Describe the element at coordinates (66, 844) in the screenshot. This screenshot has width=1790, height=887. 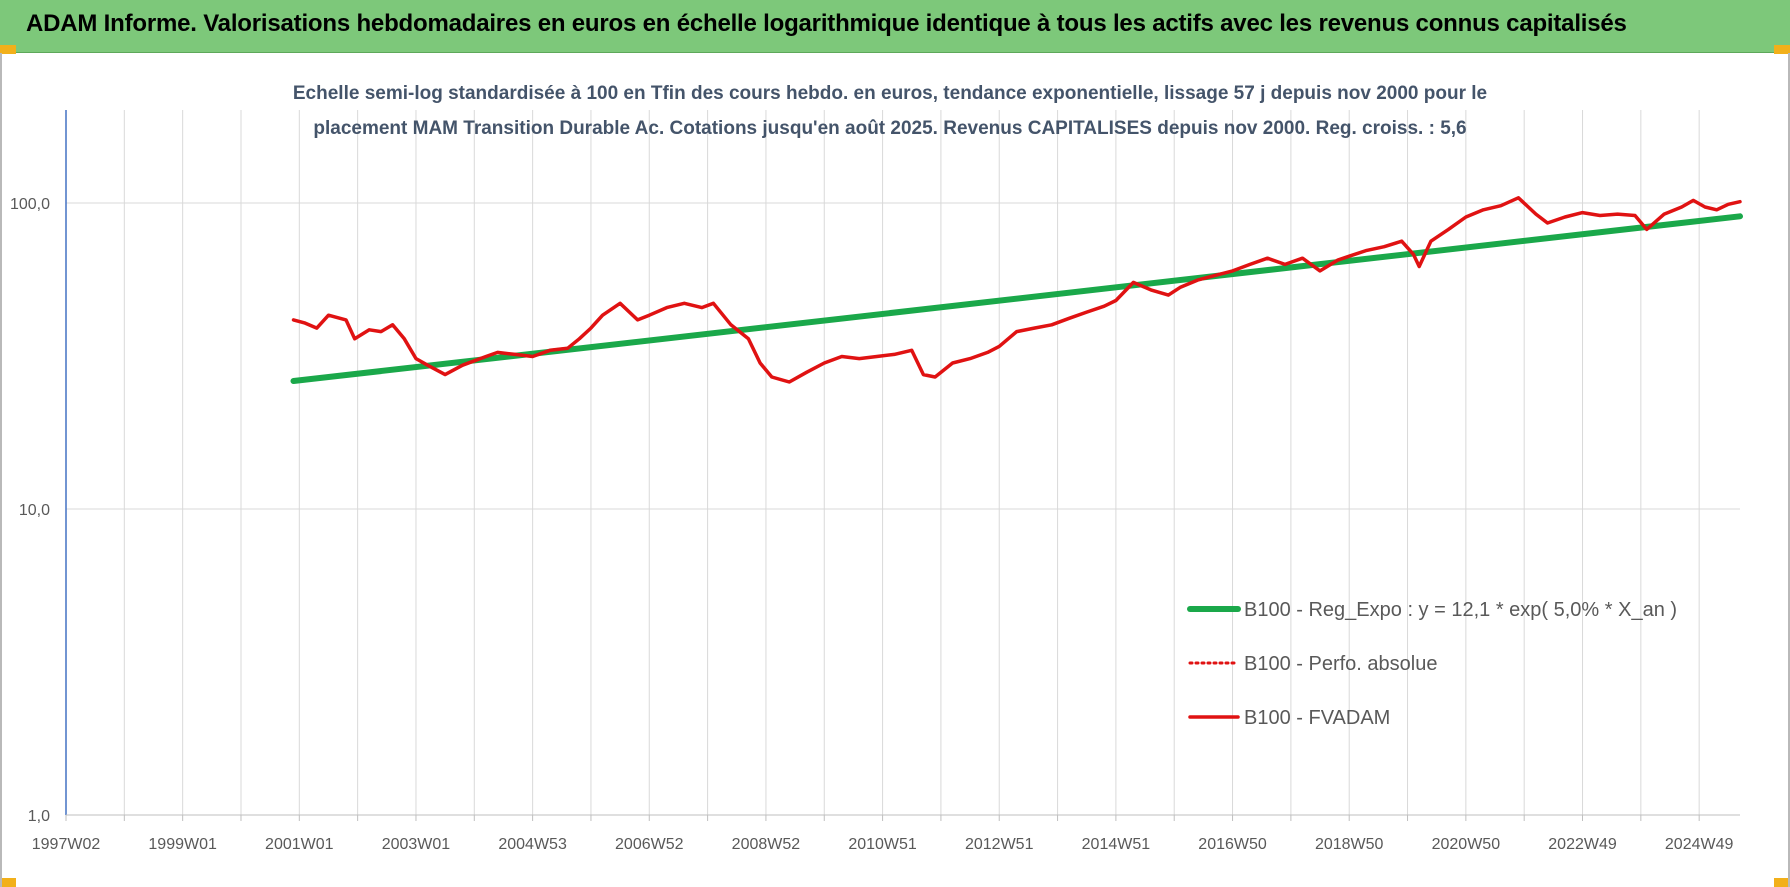
I see `x-tick-label: 1997W02` at that location.